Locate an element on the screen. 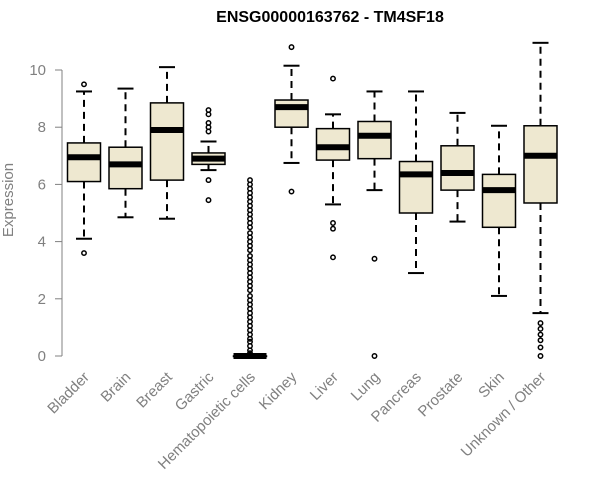  y-tick-label: 4 is located at coordinates (42, 242).